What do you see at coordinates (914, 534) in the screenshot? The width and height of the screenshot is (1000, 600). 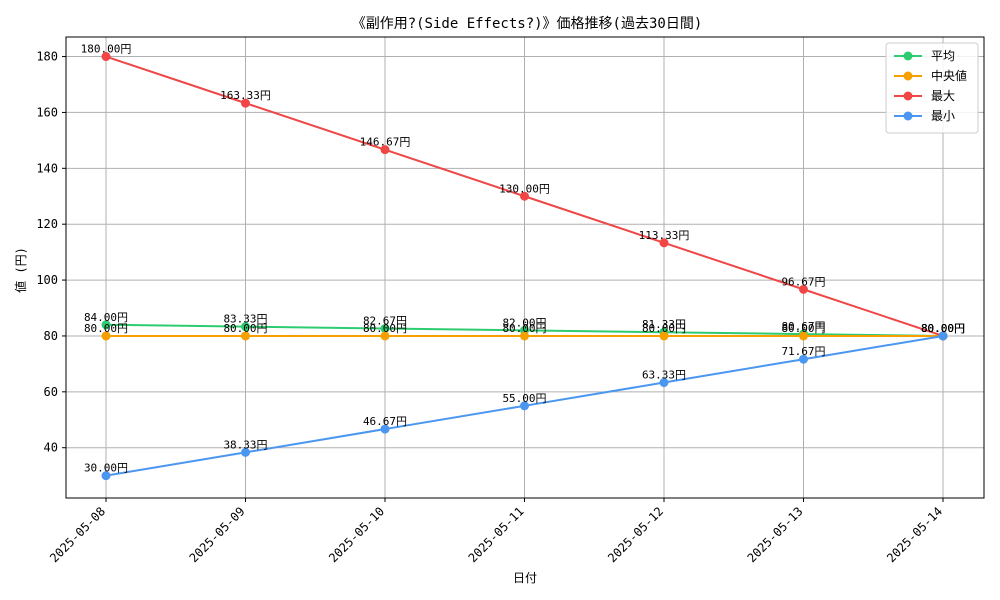 I see `x-tick-label: 2025-05-14` at bounding box center [914, 534].